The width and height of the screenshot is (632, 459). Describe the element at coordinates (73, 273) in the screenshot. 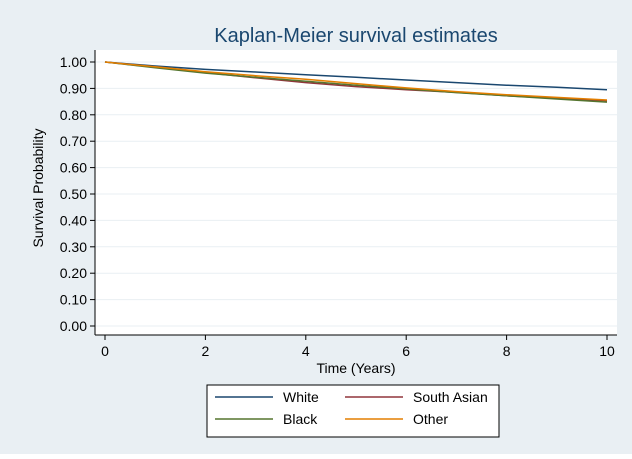

I see `y-tick-label: 0.20` at that location.